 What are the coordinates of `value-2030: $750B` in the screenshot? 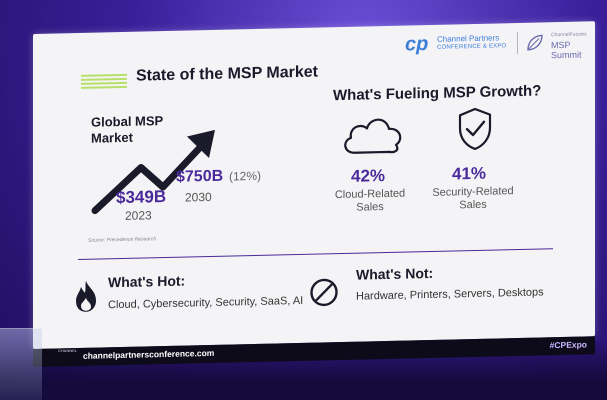 It's located at (200, 176).